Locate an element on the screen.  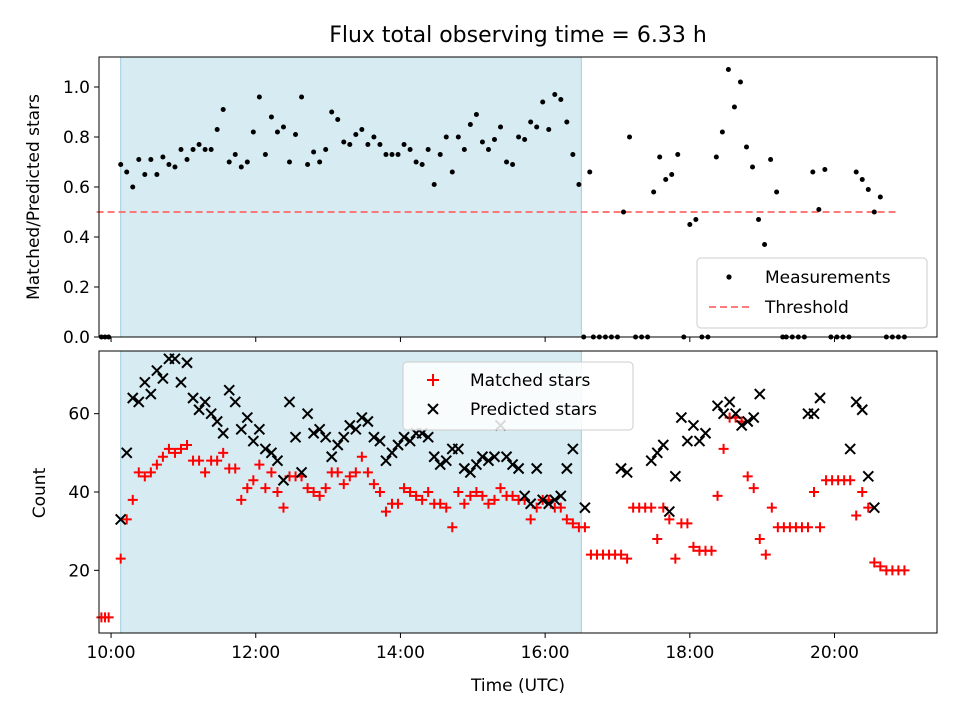
count-y-tick-label: 20 is located at coordinates (79, 571).